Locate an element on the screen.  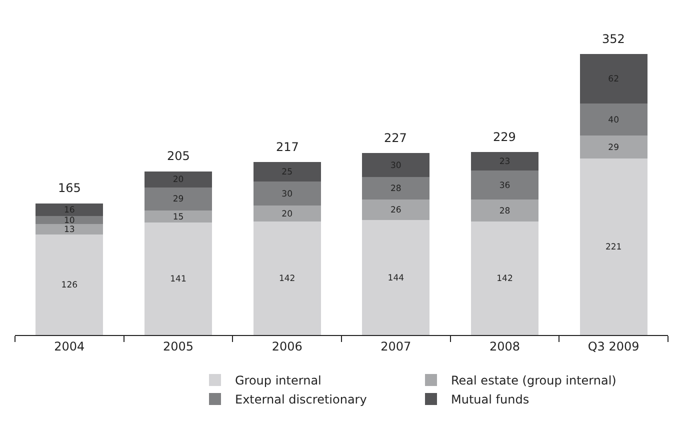
data-label: 20 is located at coordinates (287, 215).